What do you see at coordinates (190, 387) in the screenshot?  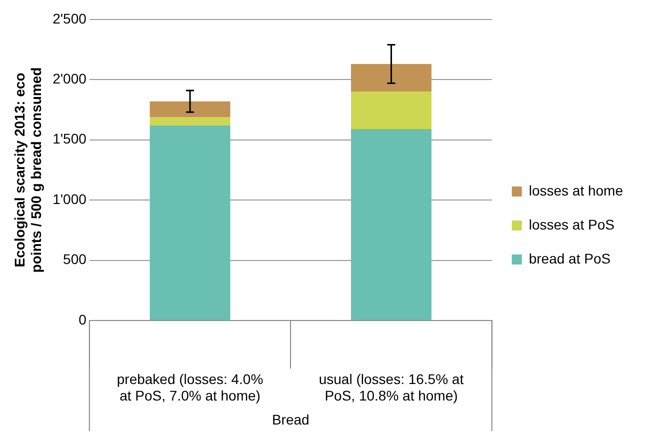 I see `x-tick-label: prebaked (losses: 4.0% at PoS, 7.0% at home)` at bounding box center [190, 387].